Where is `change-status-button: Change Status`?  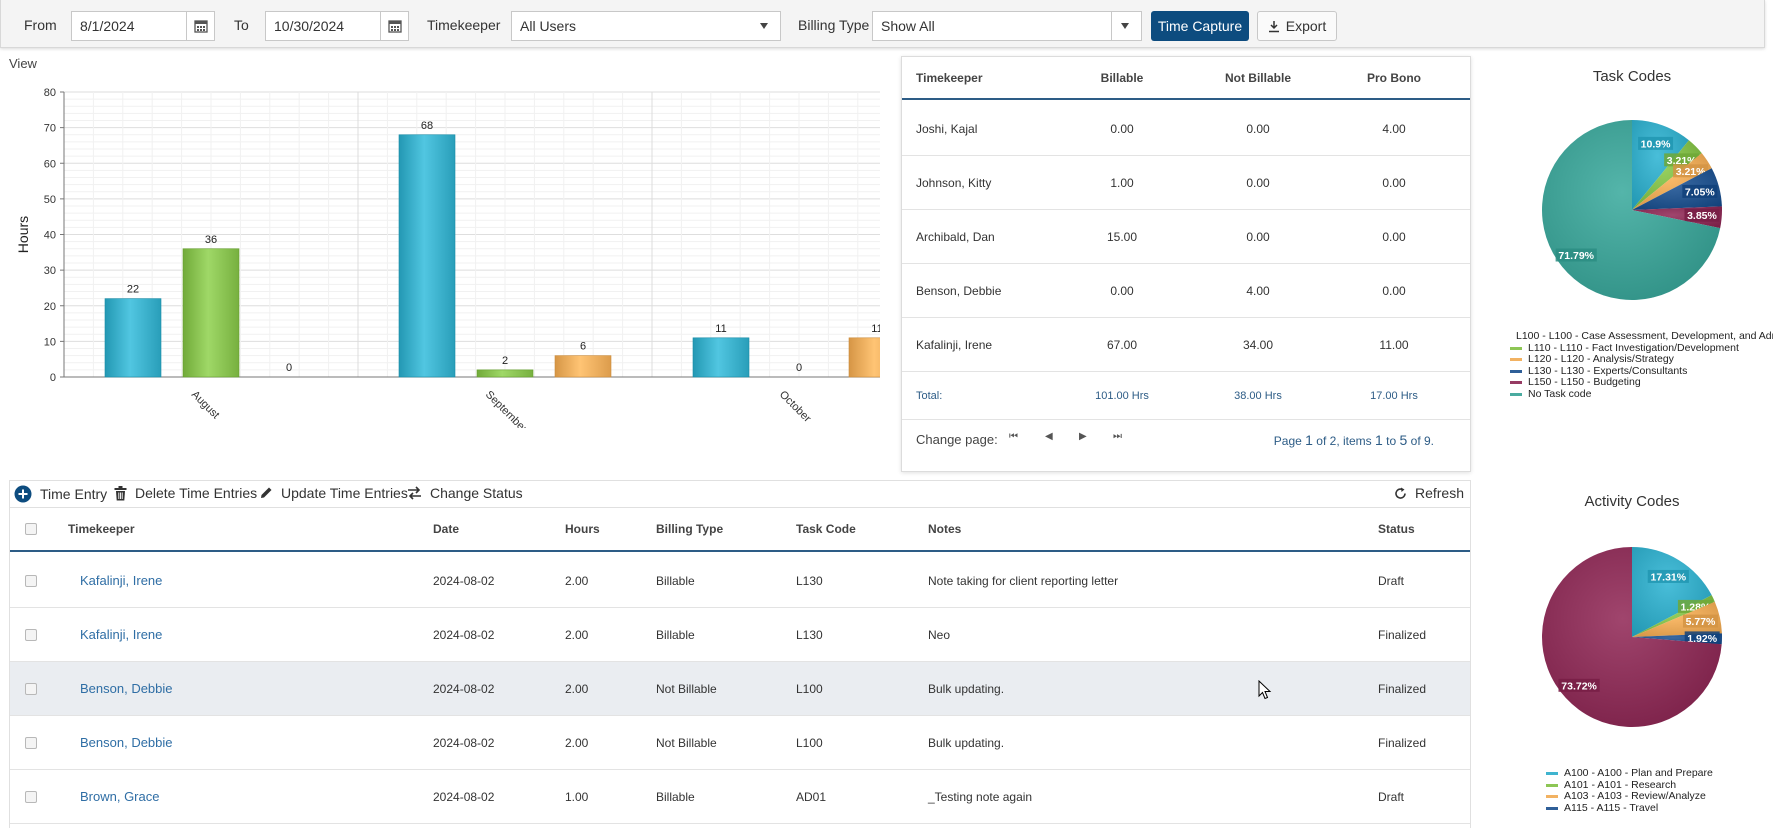
change-status-button: Change Status is located at coordinates (465, 493).